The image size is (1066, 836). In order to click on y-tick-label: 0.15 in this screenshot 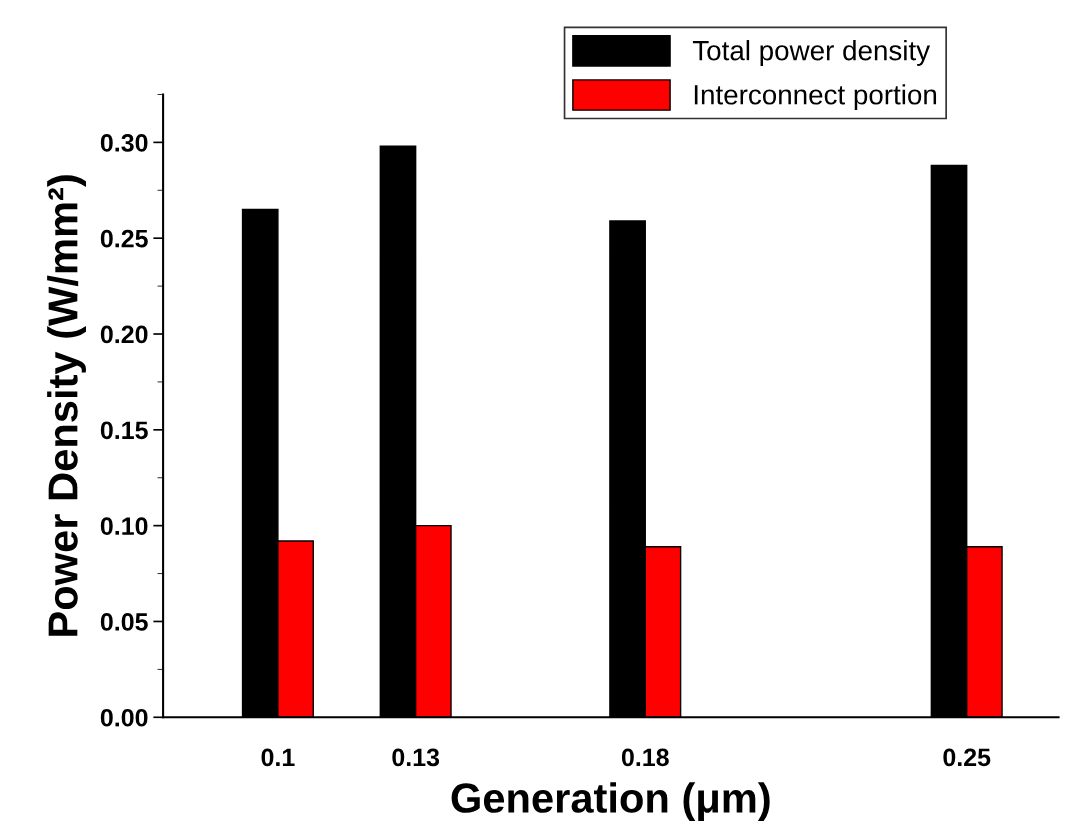, I will do `click(124, 430)`.